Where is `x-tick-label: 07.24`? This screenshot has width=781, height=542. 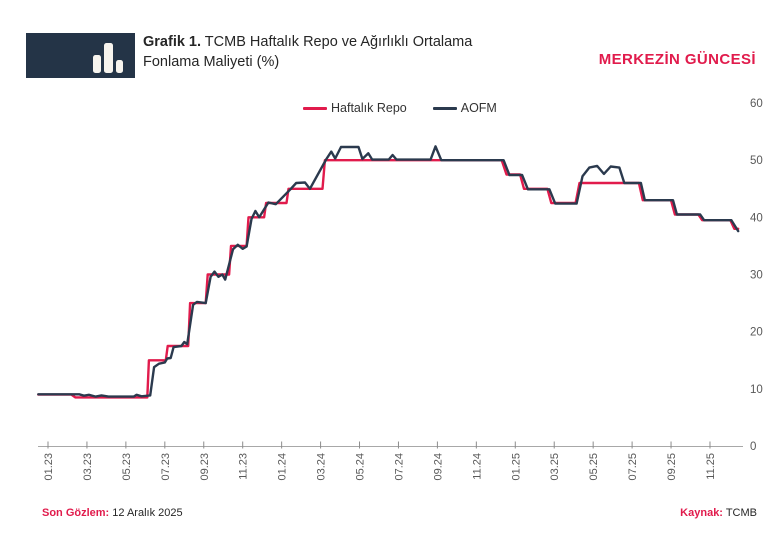 x-tick-label: 07.24 is located at coordinates (399, 467).